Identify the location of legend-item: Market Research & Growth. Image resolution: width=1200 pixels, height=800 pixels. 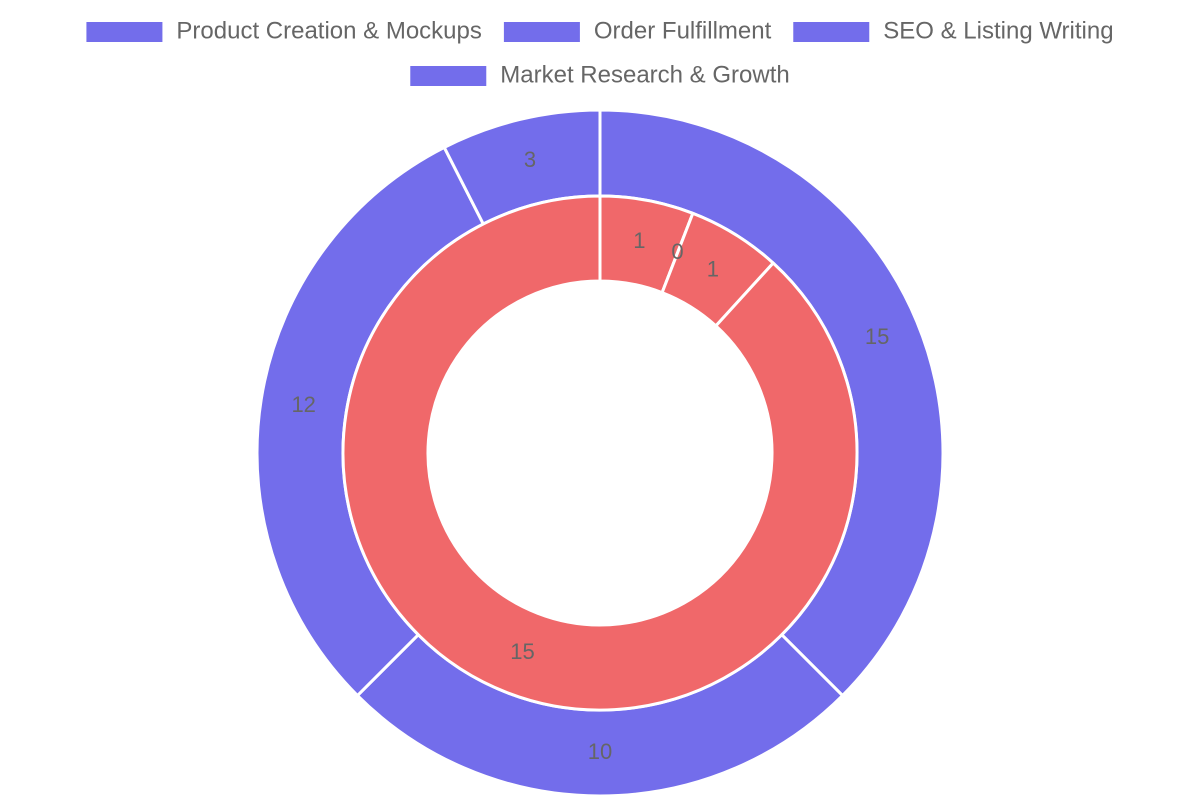
(600, 74).